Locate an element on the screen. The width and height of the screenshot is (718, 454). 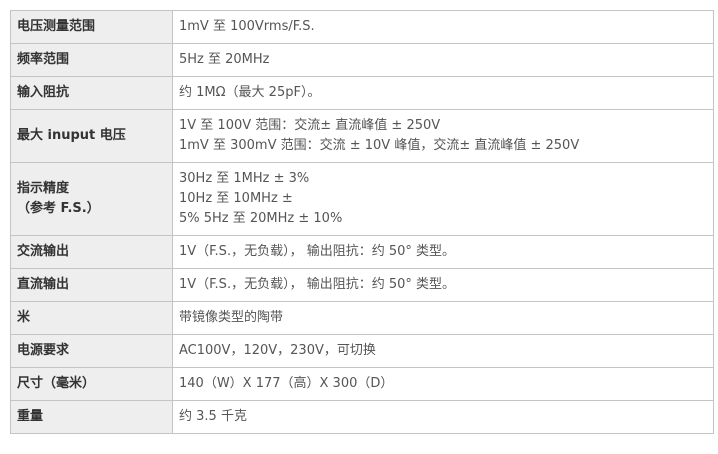
spec-label: 尺寸（毫米） is located at coordinates (91, 384).